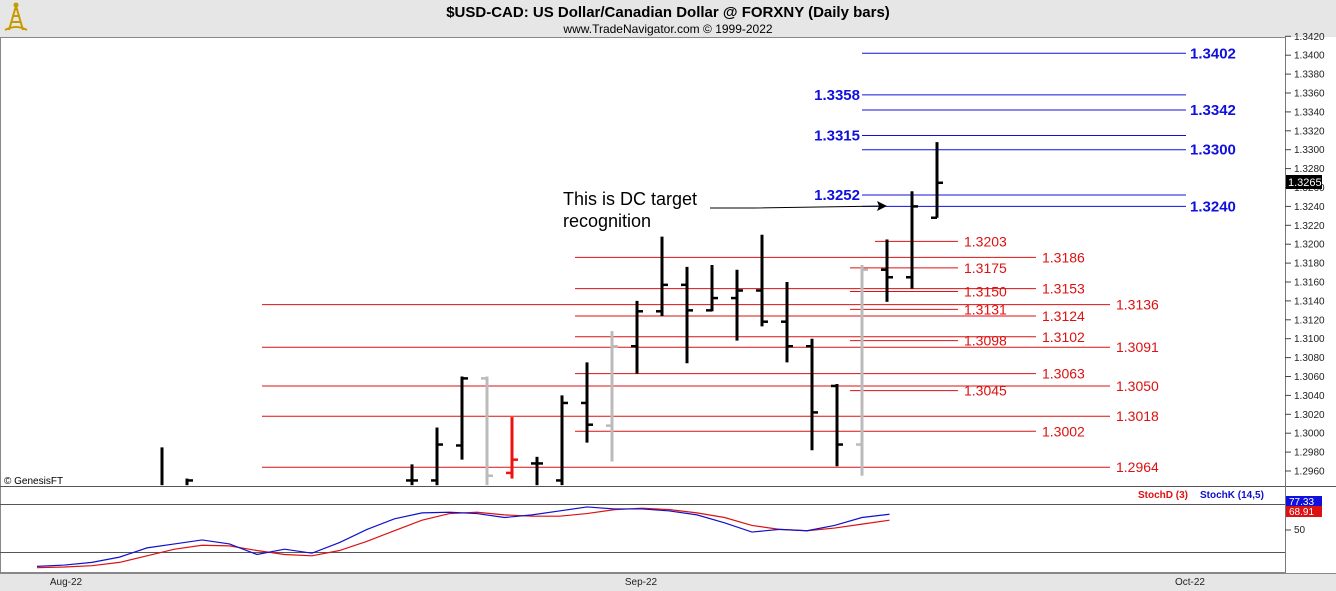 This screenshot has width=1336, height=591. What do you see at coordinates (1213, 206) in the screenshot?
I see `target-level-label: 1.3240` at bounding box center [1213, 206].